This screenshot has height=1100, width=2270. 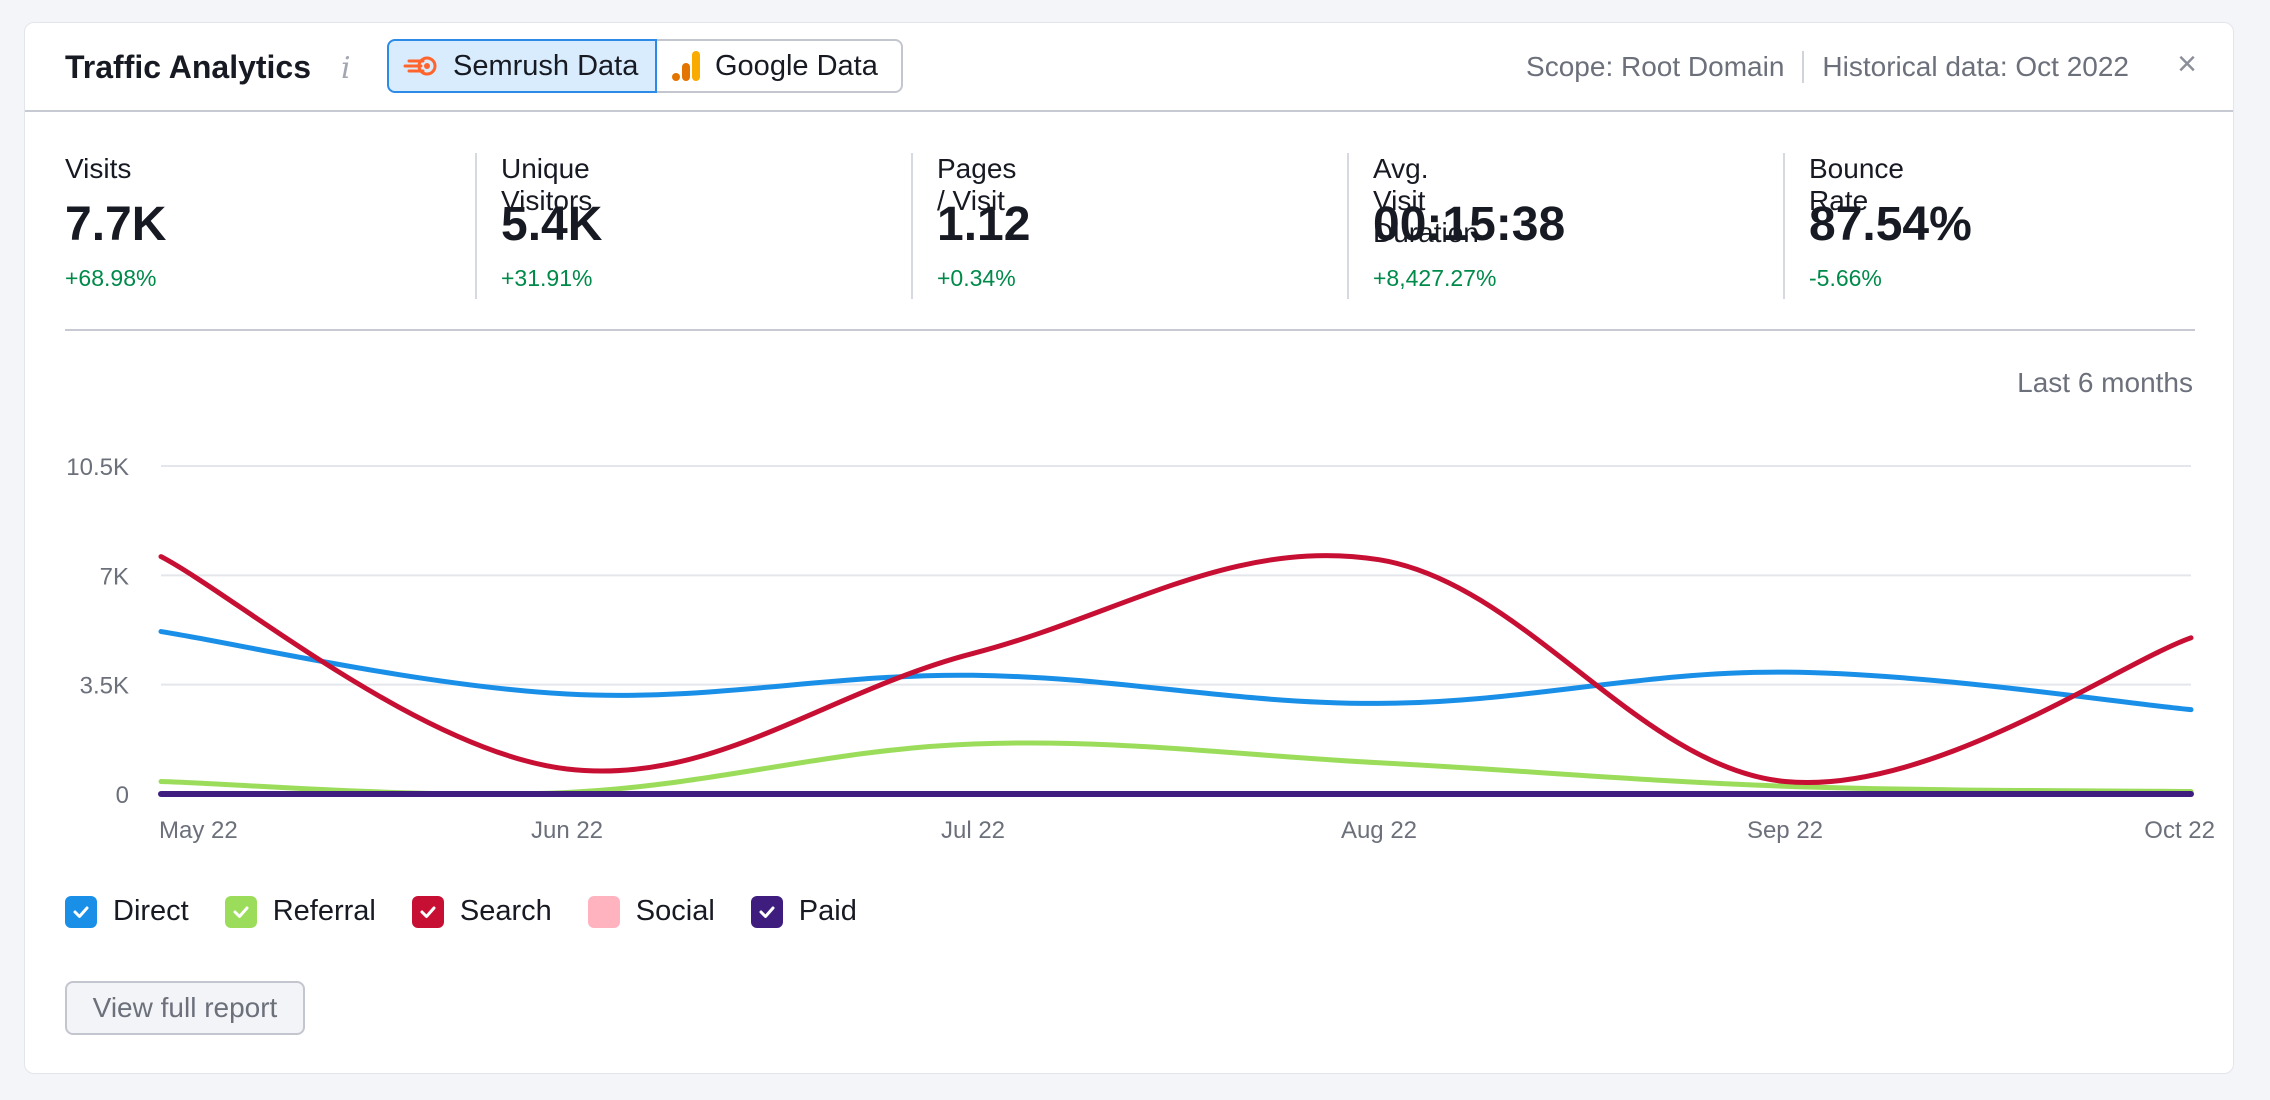 I want to click on legend-item-referral: Referral, so click(x=300, y=911).